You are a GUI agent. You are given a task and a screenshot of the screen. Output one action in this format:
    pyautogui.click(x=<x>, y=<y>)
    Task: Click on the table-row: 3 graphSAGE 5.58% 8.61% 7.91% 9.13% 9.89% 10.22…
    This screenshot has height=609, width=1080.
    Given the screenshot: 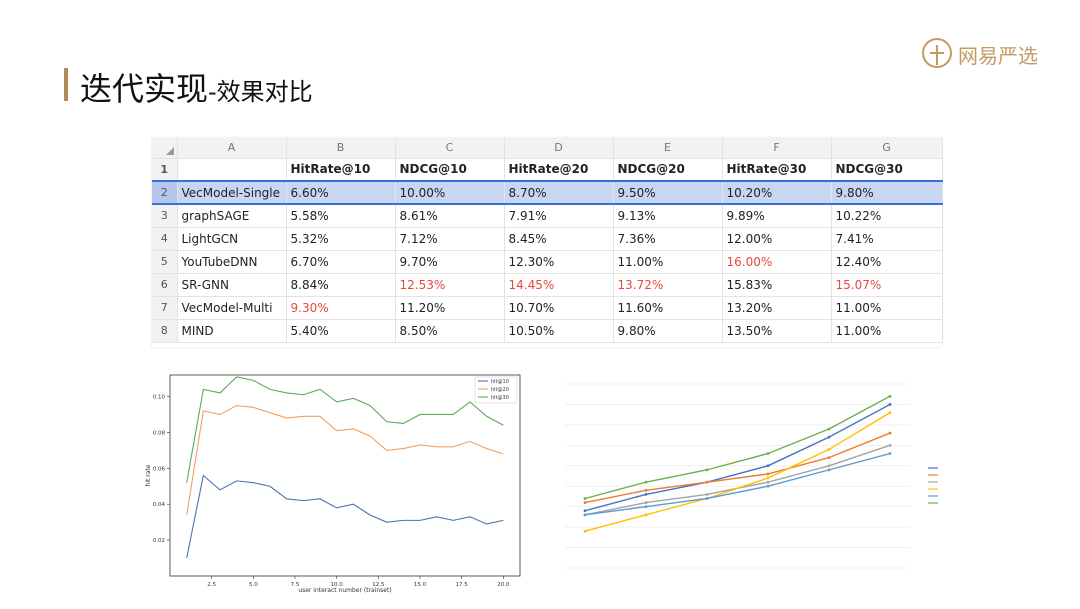 What is the action you would take?
    pyautogui.click(x=547, y=216)
    